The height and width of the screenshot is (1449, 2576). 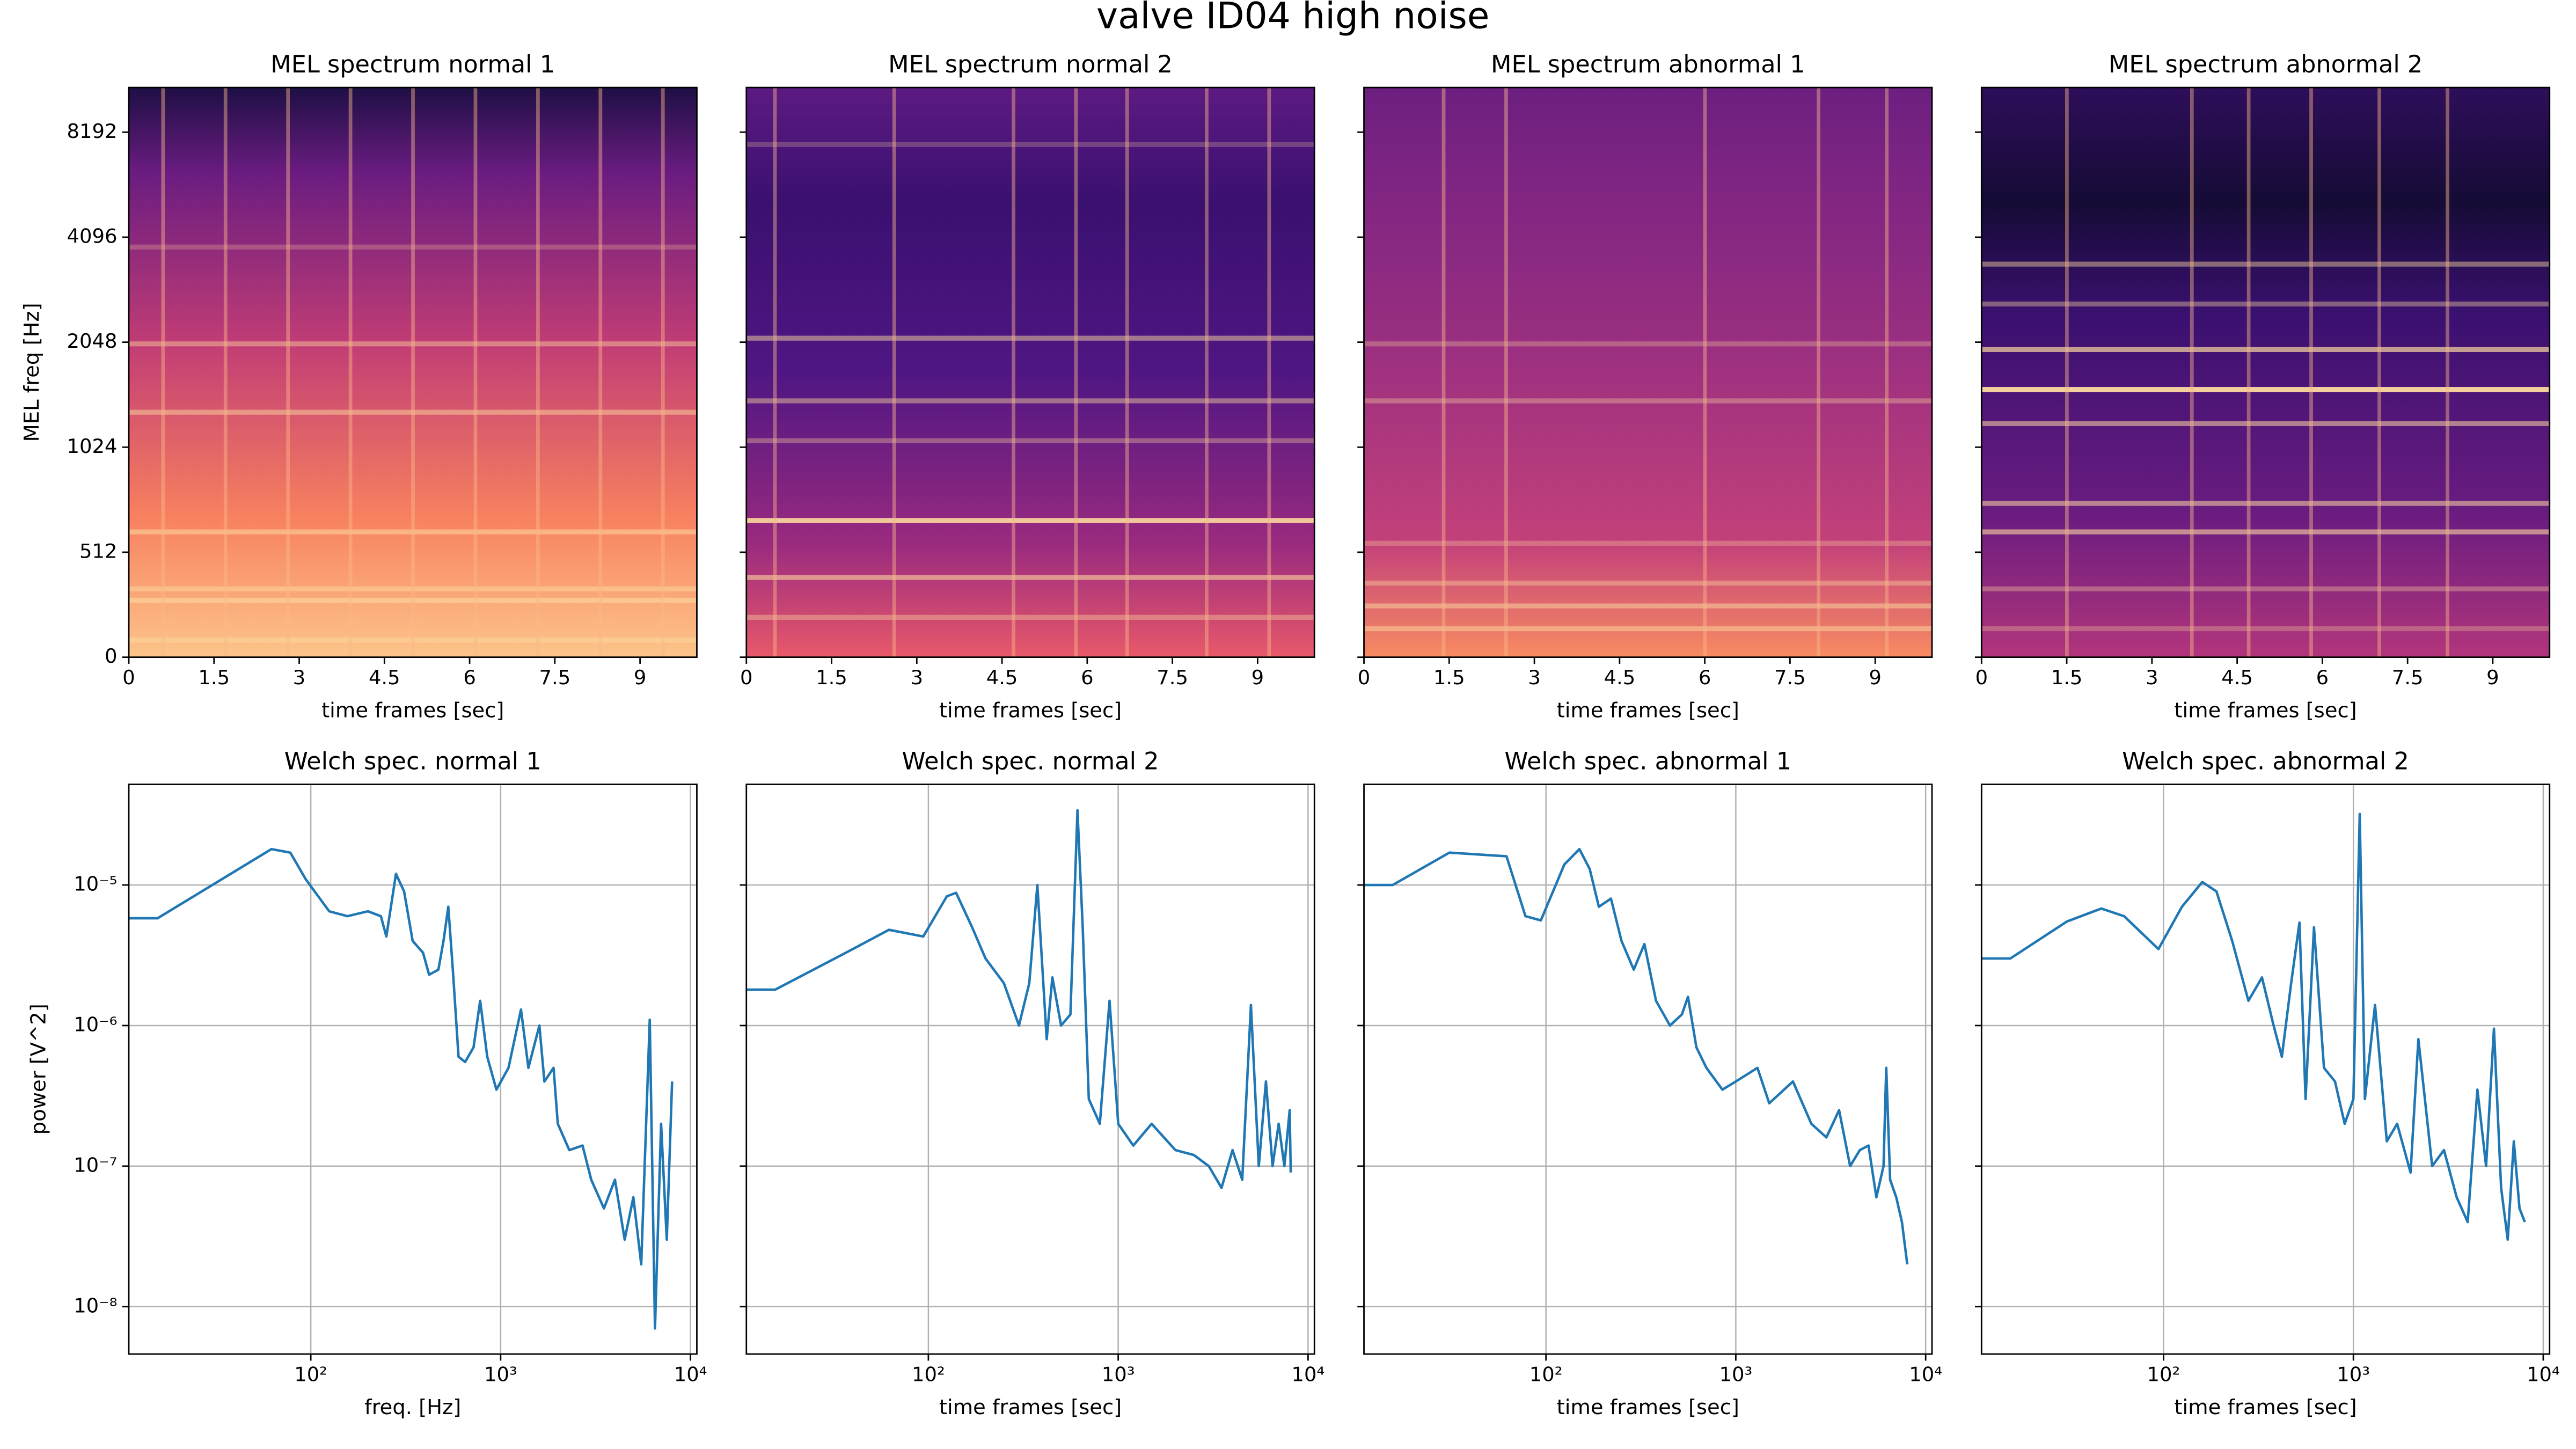 What do you see at coordinates (1030, 64) in the screenshot?
I see `subplot-title: MEL spectrum normal 2` at bounding box center [1030, 64].